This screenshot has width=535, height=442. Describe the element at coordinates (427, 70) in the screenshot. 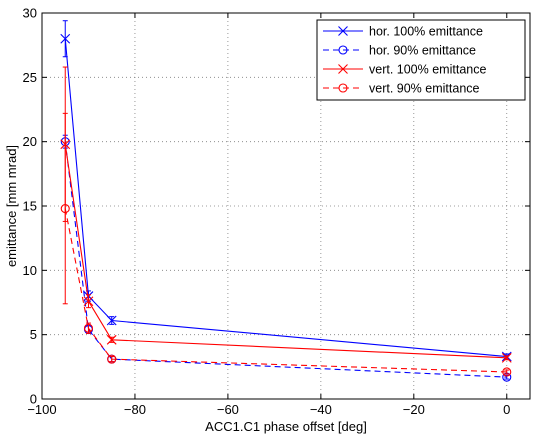

I see `legend-label: vert. 100% emittance` at that location.